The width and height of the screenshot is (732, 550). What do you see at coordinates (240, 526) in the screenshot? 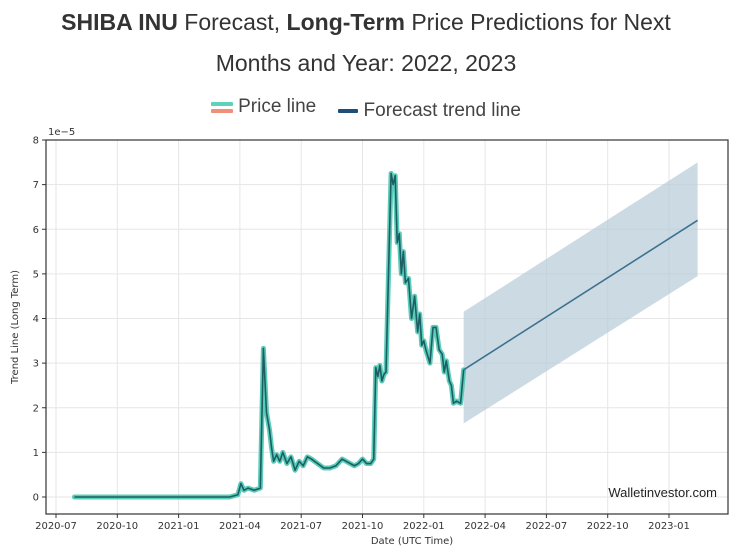
I see `x-tick-label: 2021-04` at bounding box center [240, 526].